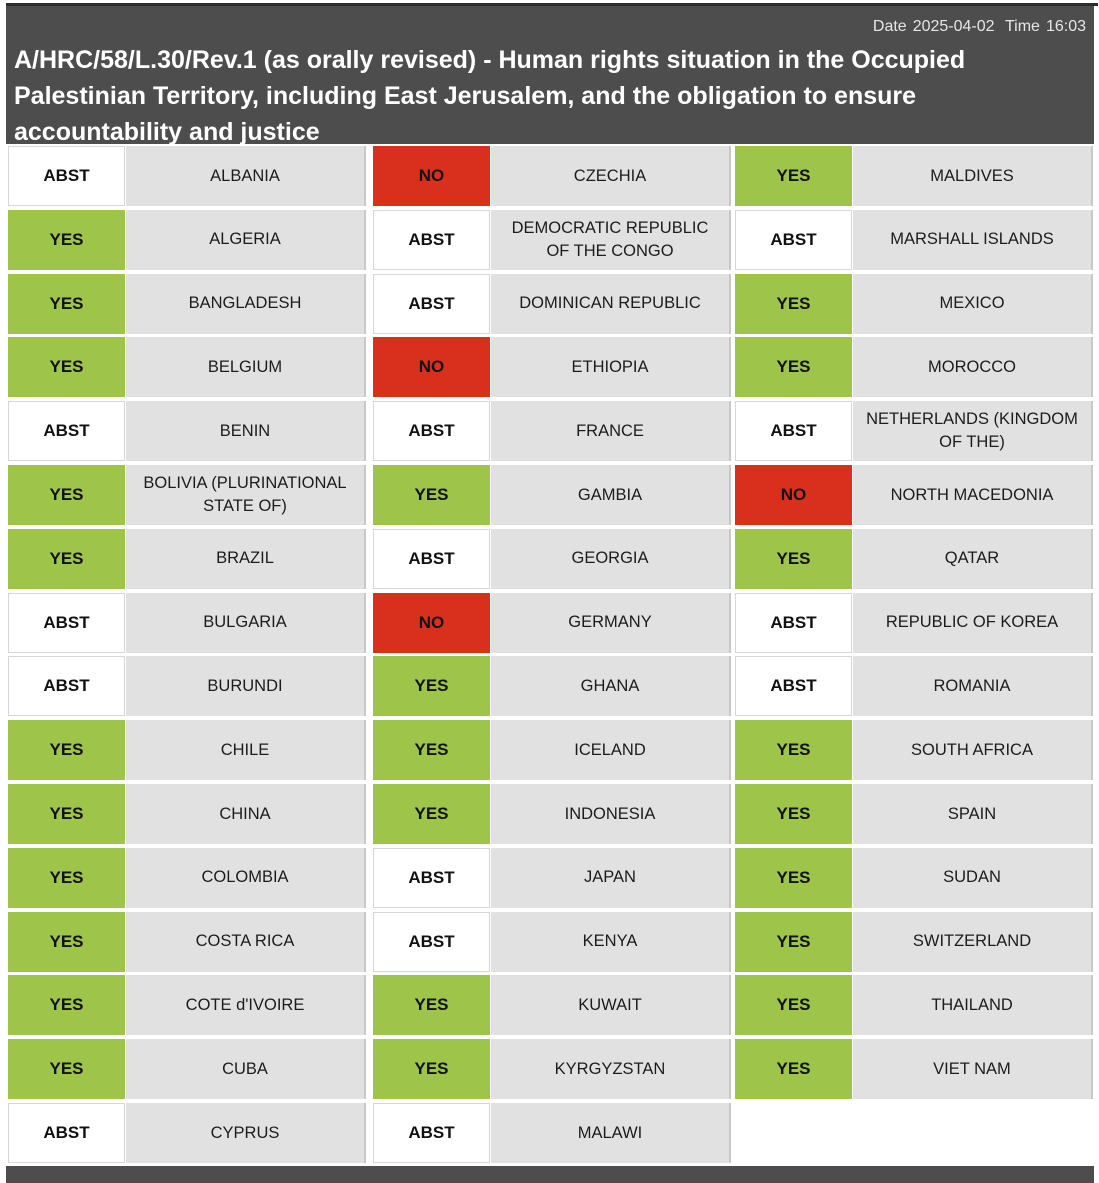  Describe the element at coordinates (552, 4) in the screenshot. I see `top-border-line` at that location.